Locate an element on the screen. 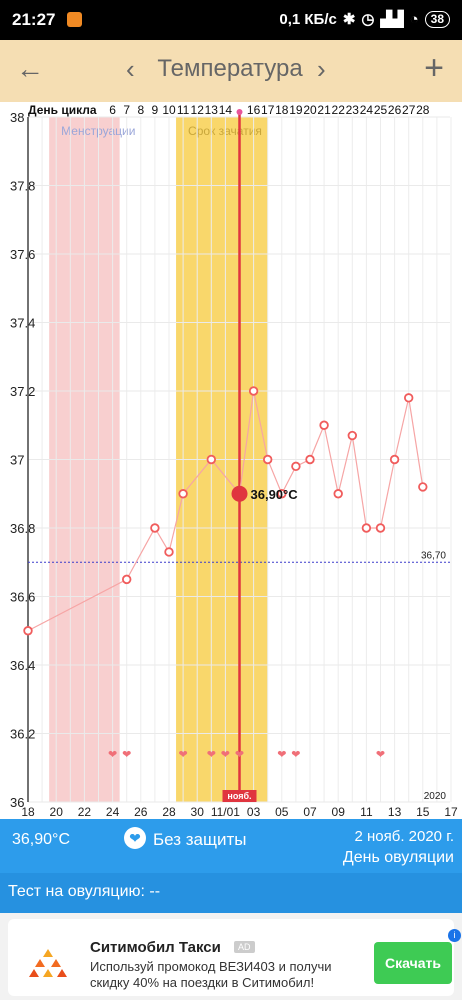  y-tick-label: 37 is located at coordinates (17, 460).